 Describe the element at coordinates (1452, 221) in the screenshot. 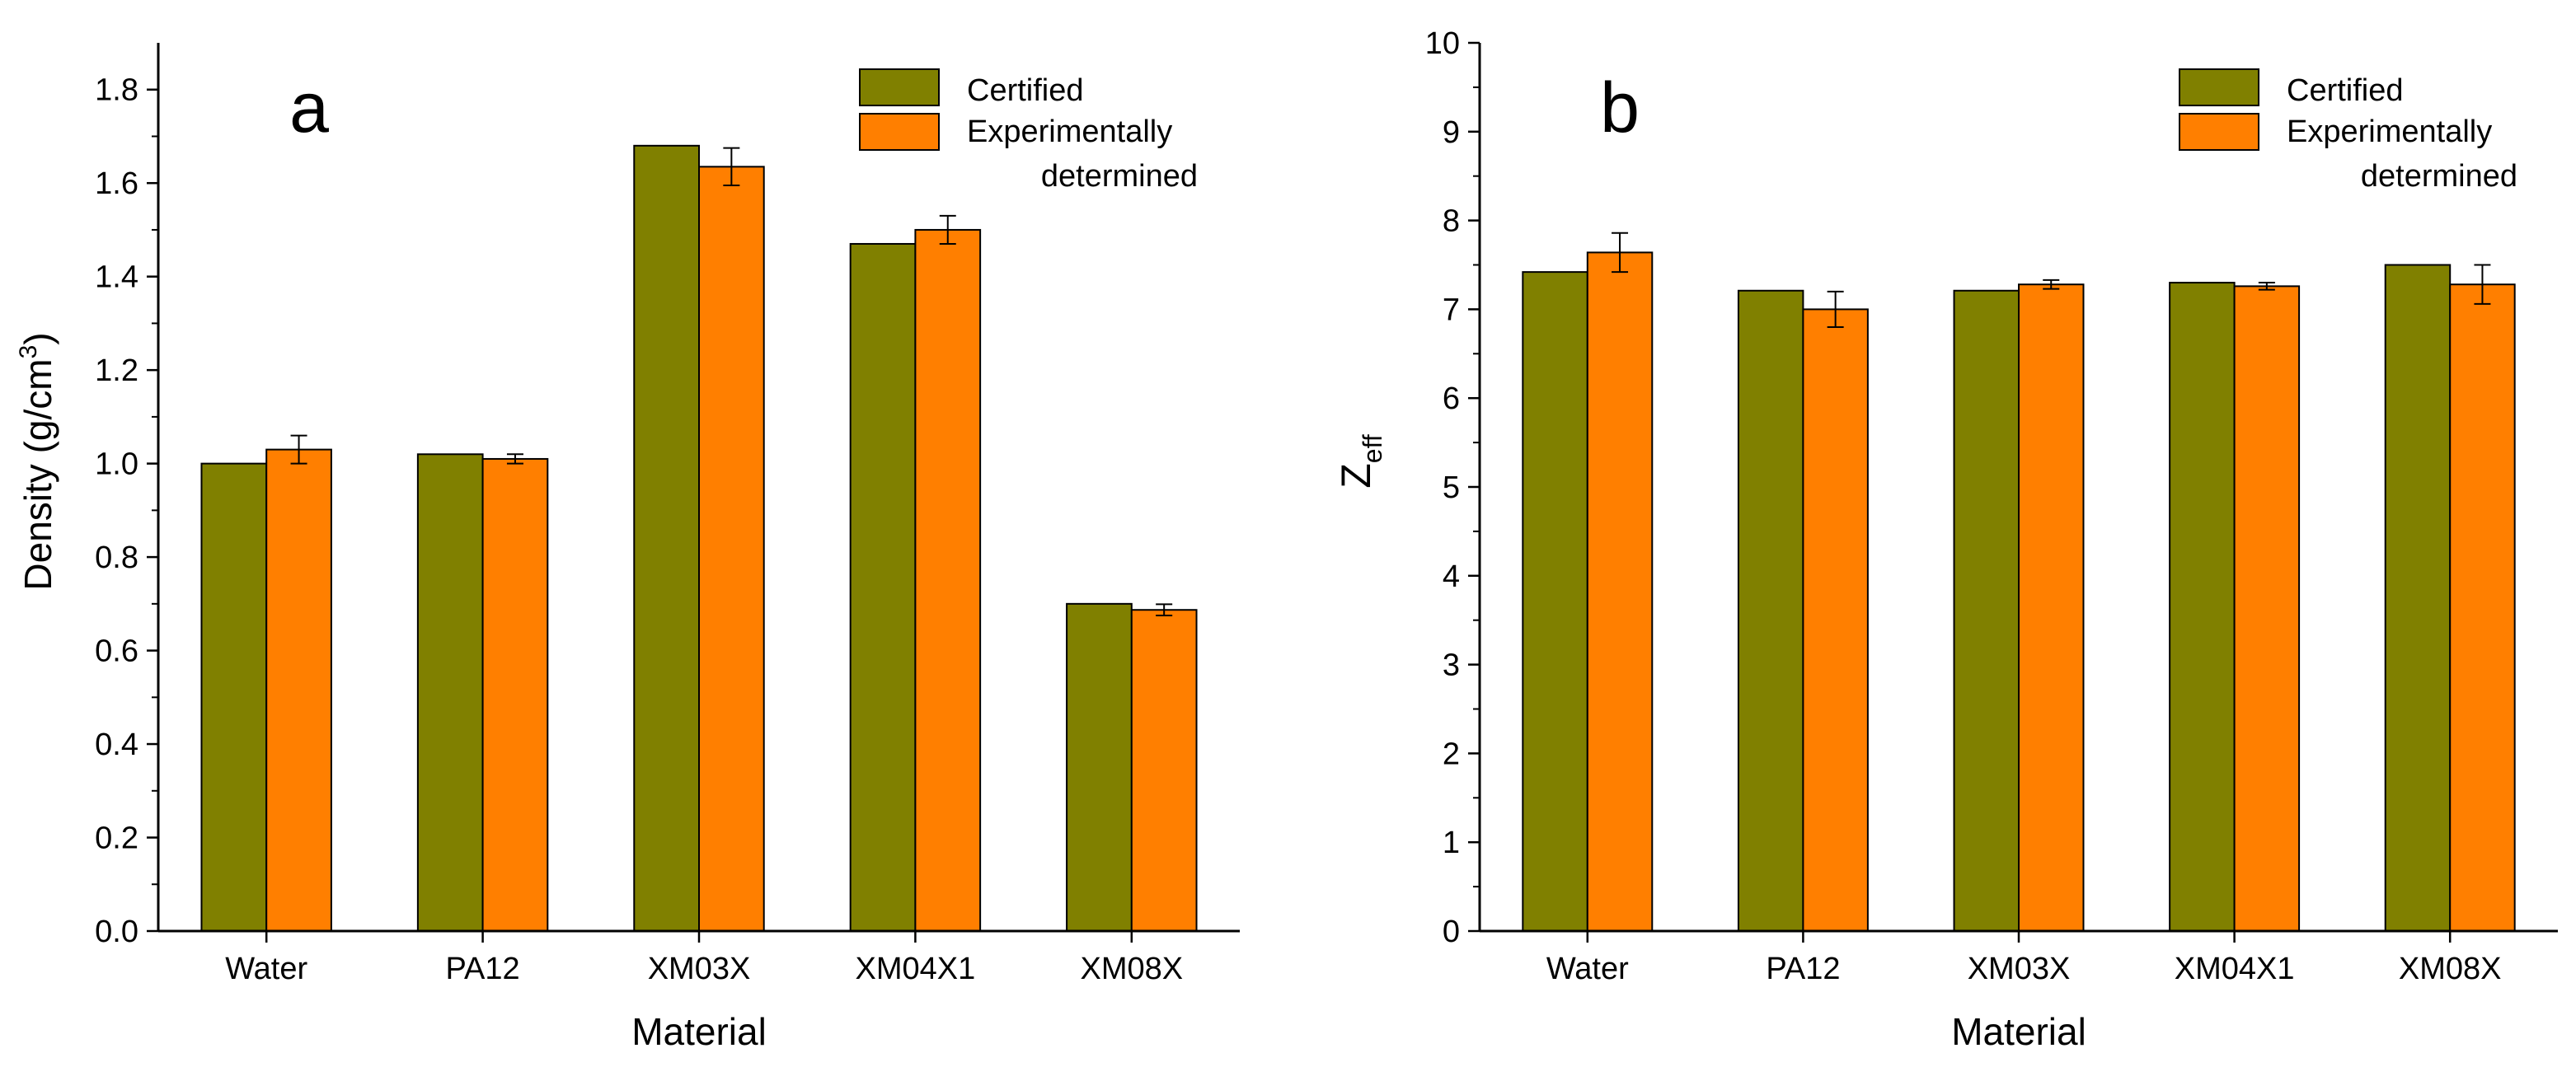

I see `panel-b-y-tick-label: 8` at that location.